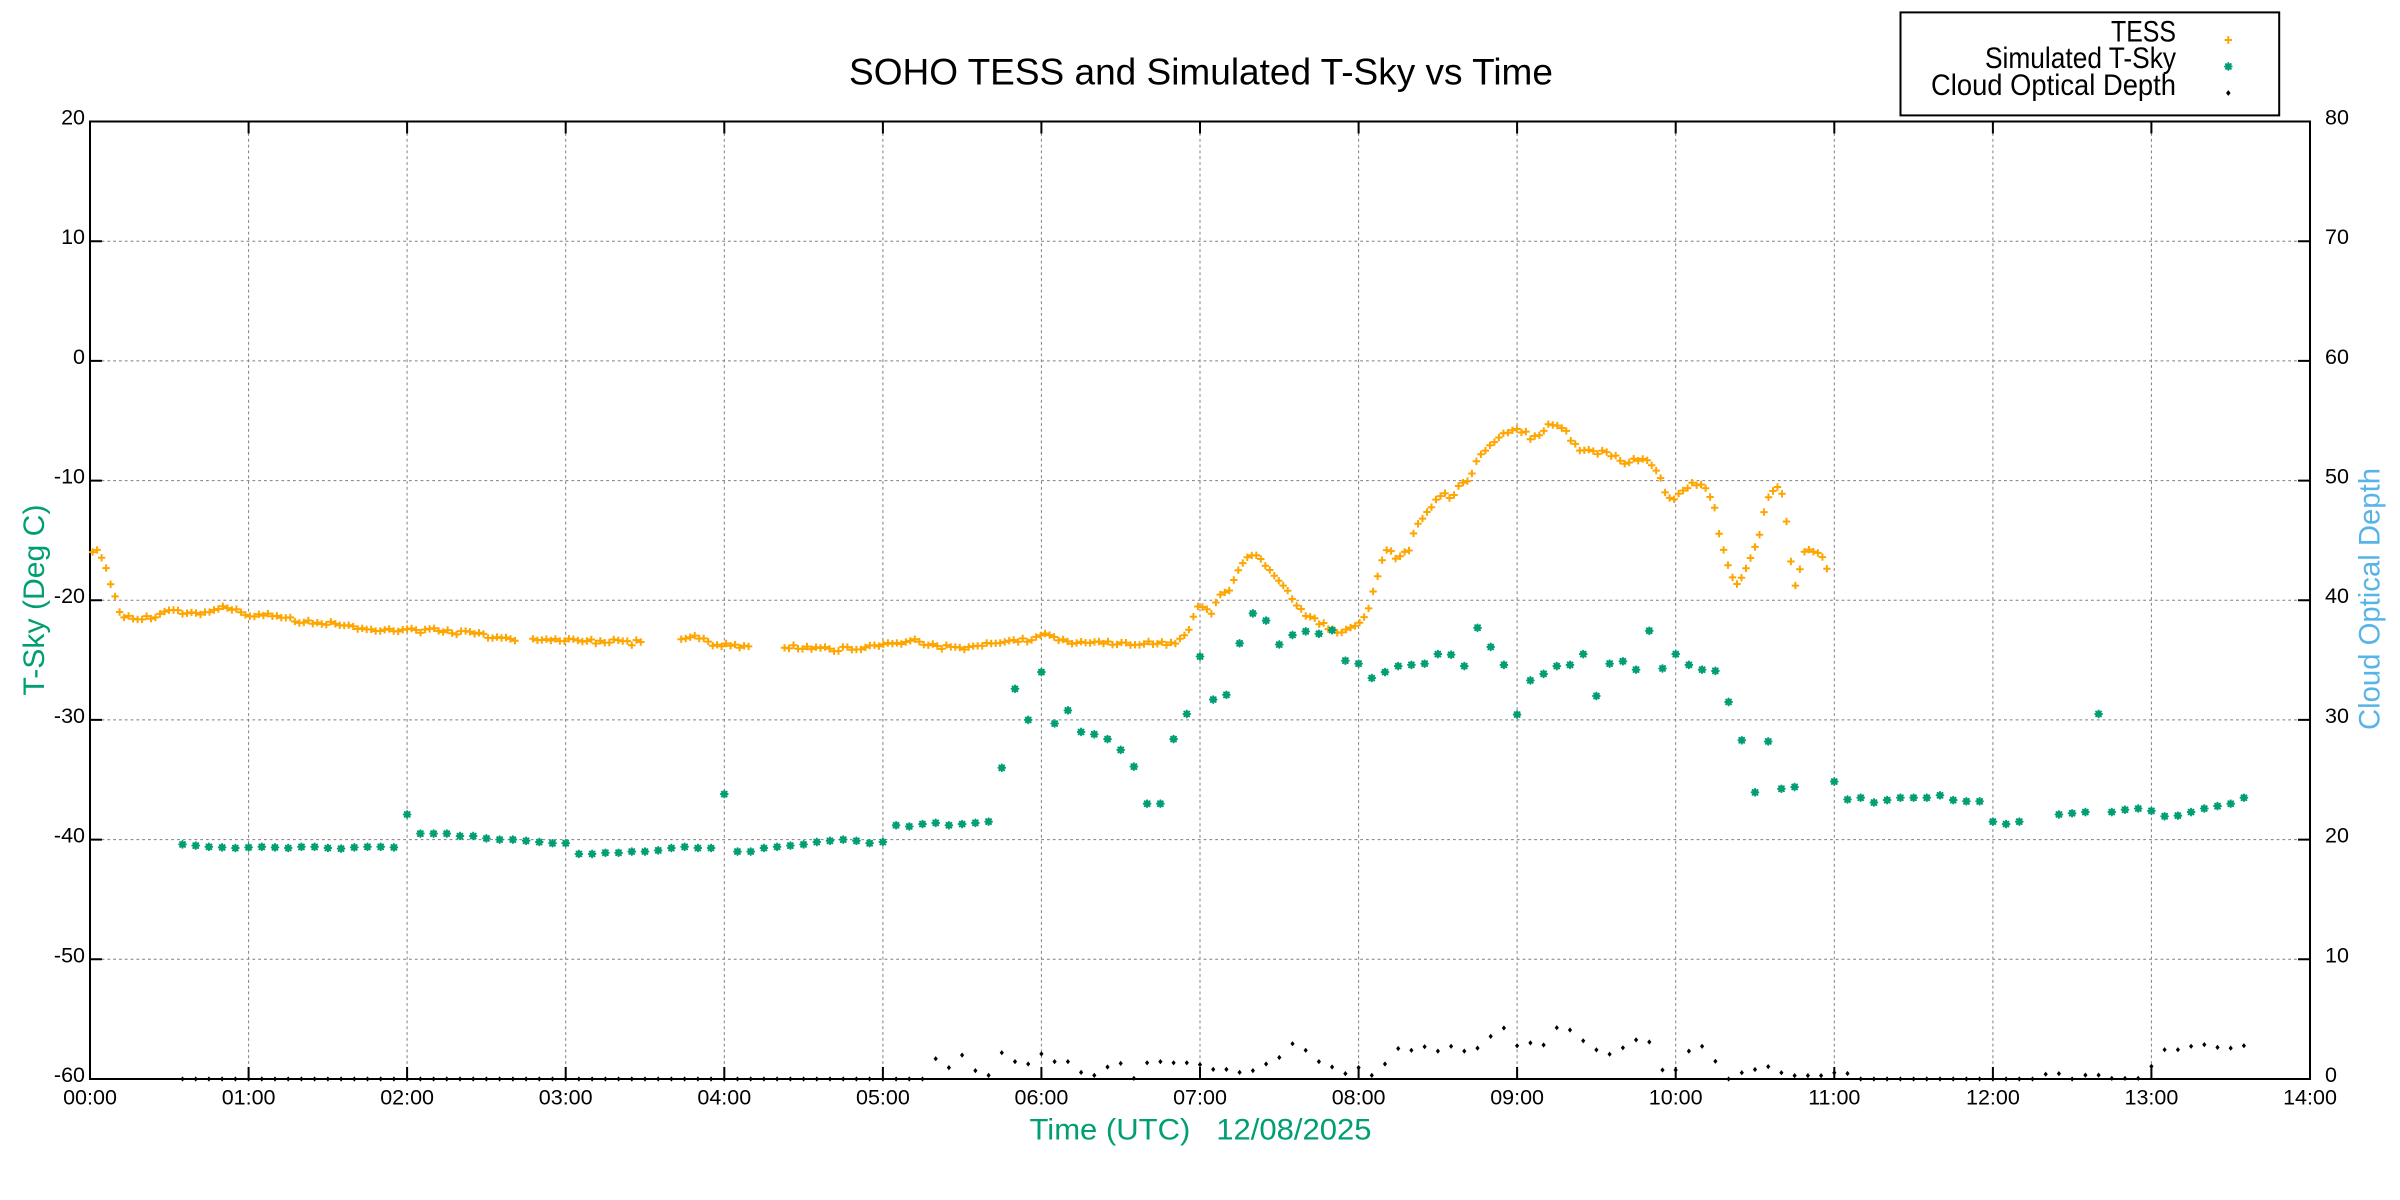 Image resolution: width=2400 pixels, height=1200 pixels. I want to click on svg-text: 07:00, so click(1200, 1098).